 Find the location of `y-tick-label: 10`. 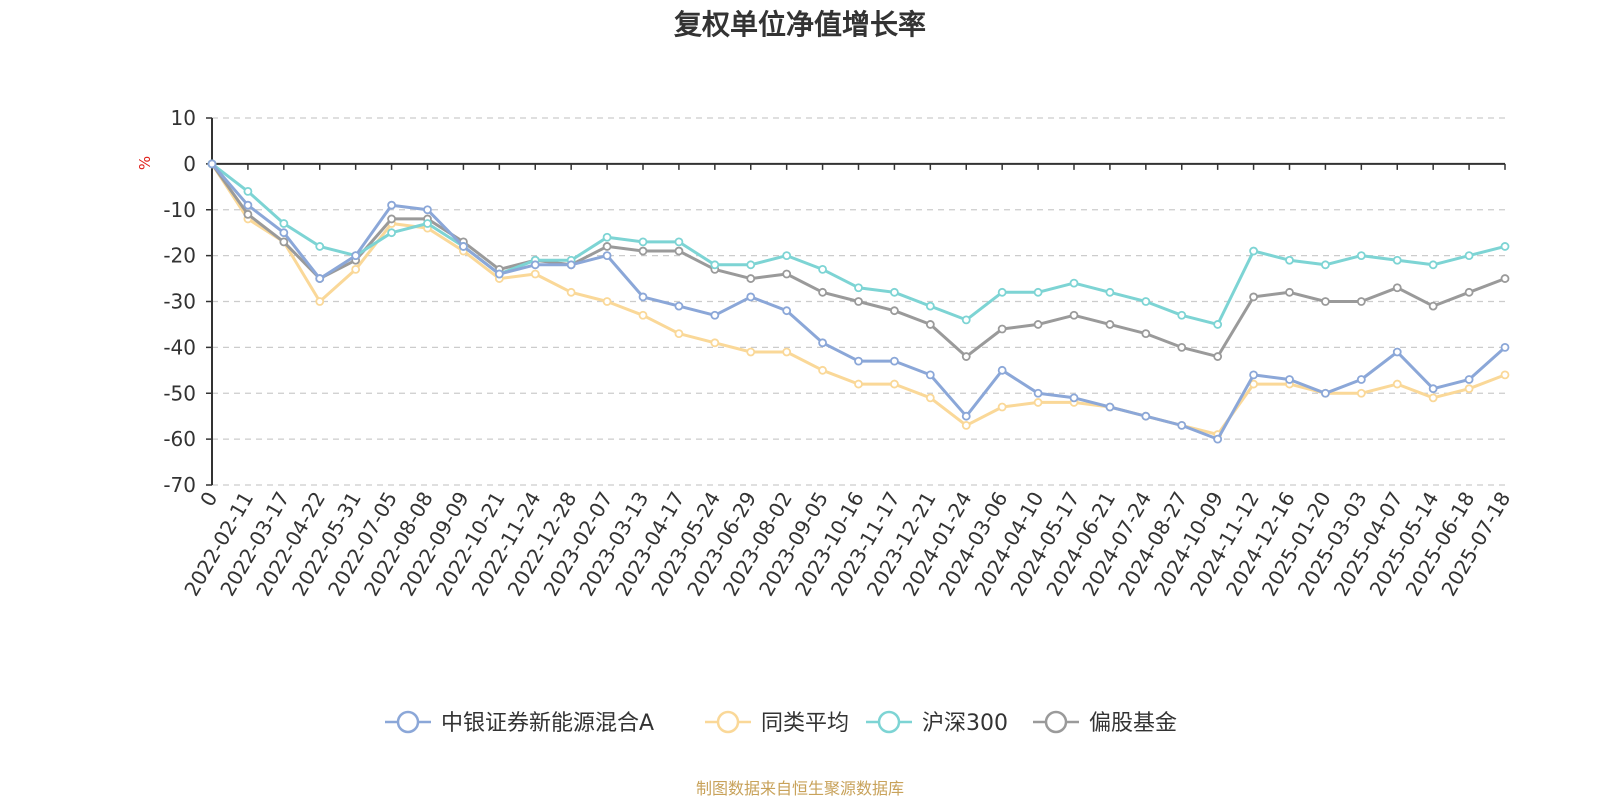

y-tick-label: 10 is located at coordinates (183, 118).